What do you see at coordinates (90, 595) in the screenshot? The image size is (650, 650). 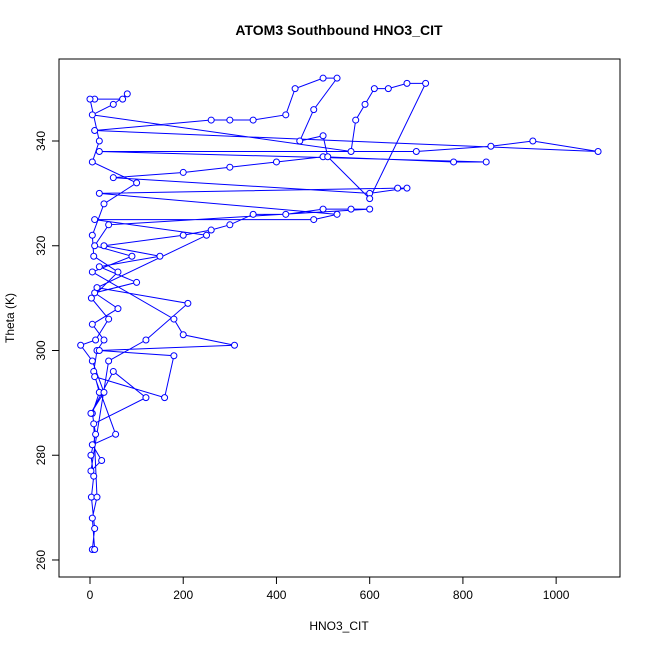 I see `x-tick-label: 0` at bounding box center [90, 595].